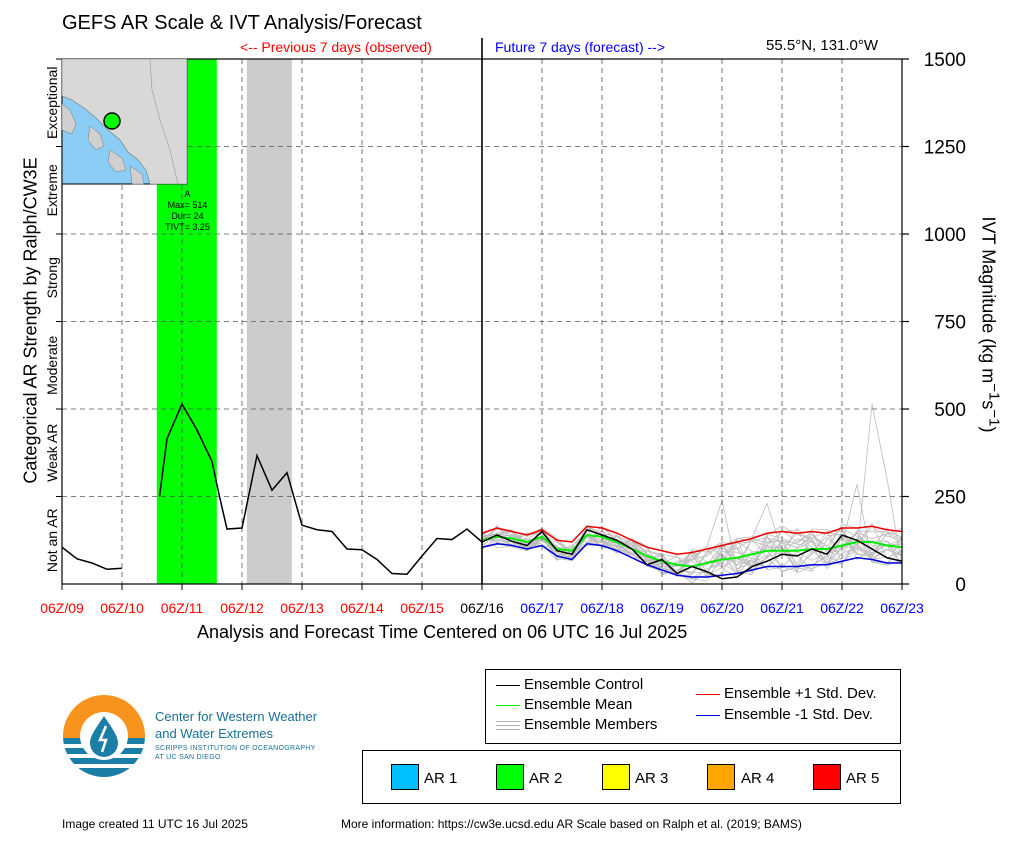  What do you see at coordinates (124, 121) in the screenshot?
I see `inset-map` at bounding box center [124, 121].